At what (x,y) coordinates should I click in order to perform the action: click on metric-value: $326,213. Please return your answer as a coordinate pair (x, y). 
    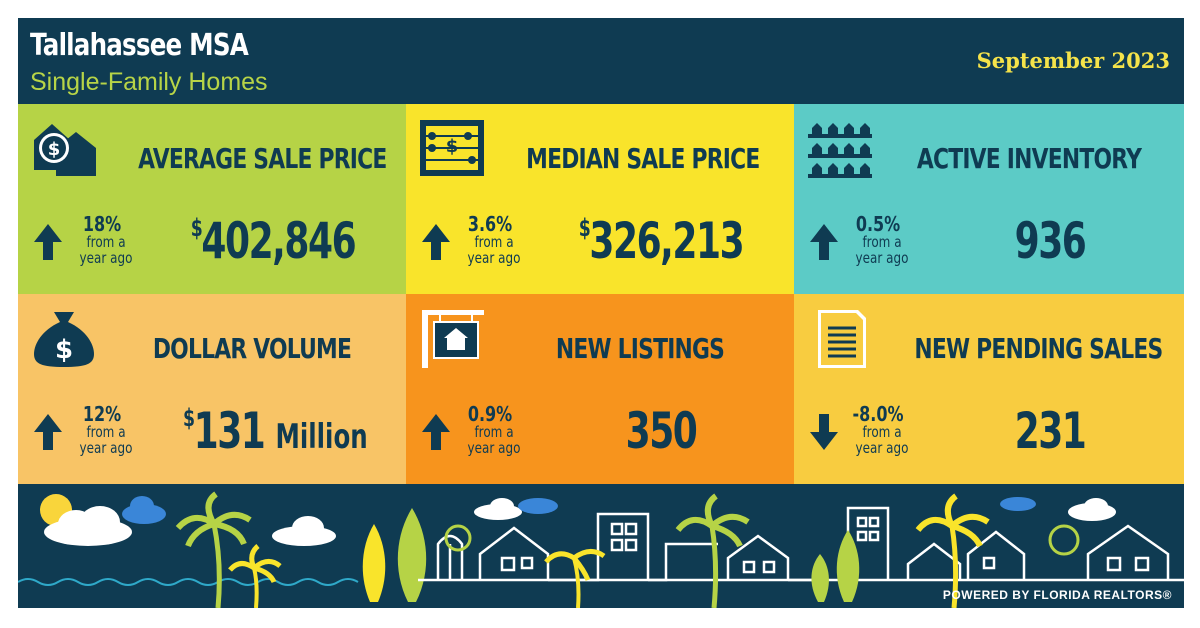
    Looking at the image, I should click on (661, 241).